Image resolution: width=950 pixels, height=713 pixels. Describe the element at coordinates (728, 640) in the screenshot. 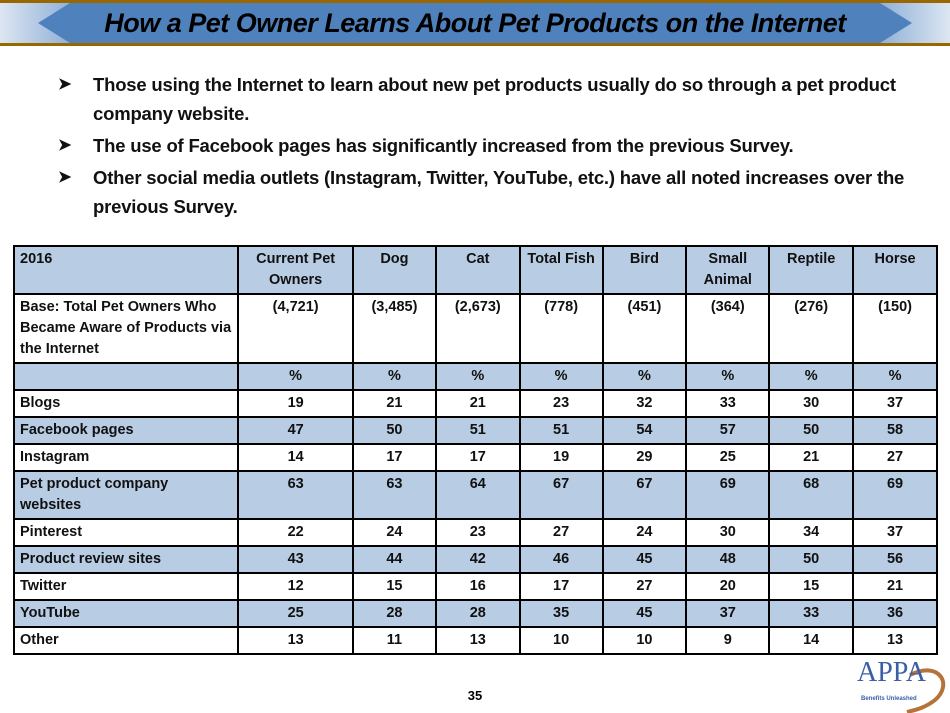

I see `table-cell: 9` at that location.